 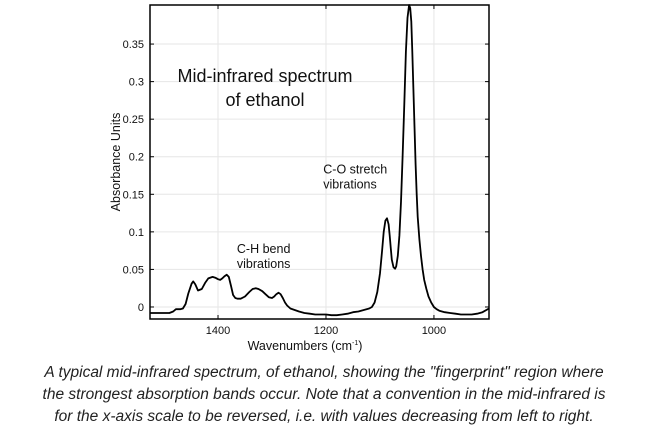 I want to click on x-tick-label: 1400, so click(x=218, y=331).